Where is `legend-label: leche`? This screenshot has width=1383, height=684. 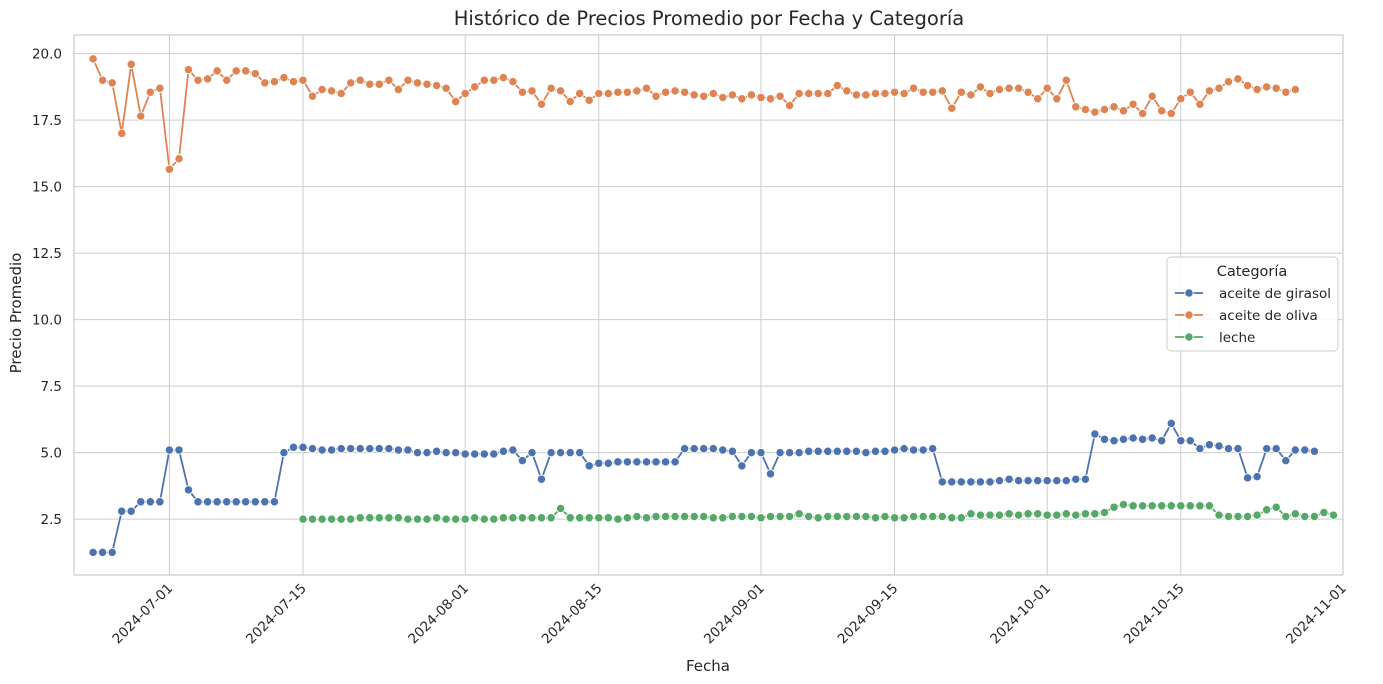 legend-label: leche is located at coordinates (1237, 338).